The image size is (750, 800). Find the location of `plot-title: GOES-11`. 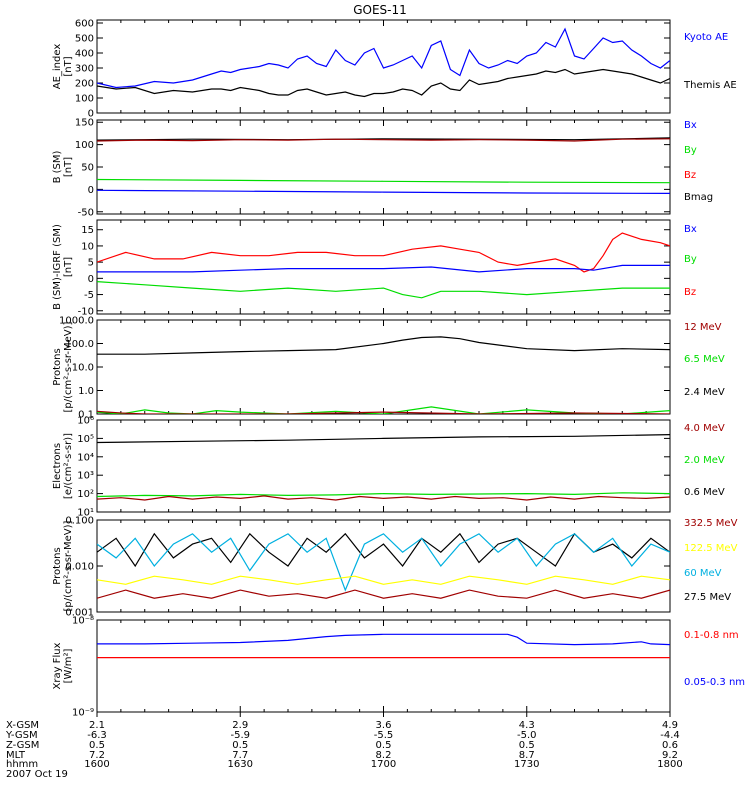

plot-title: GOES-11 is located at coordinates (380, 10).